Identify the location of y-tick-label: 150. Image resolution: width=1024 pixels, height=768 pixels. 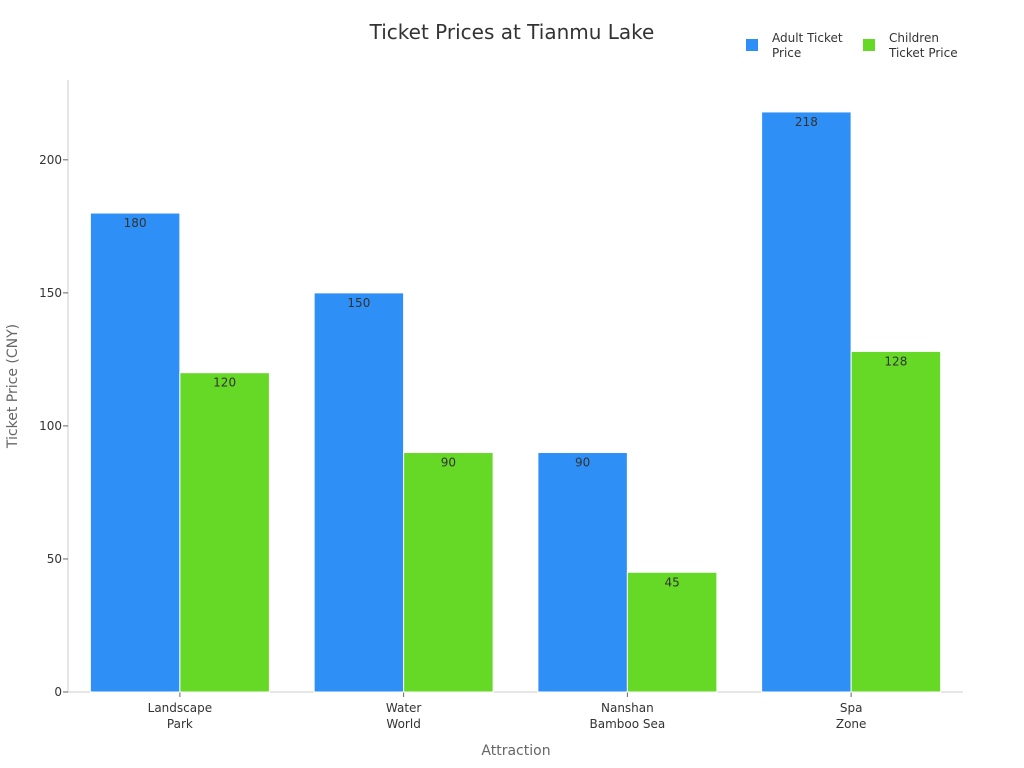
(50, 293).